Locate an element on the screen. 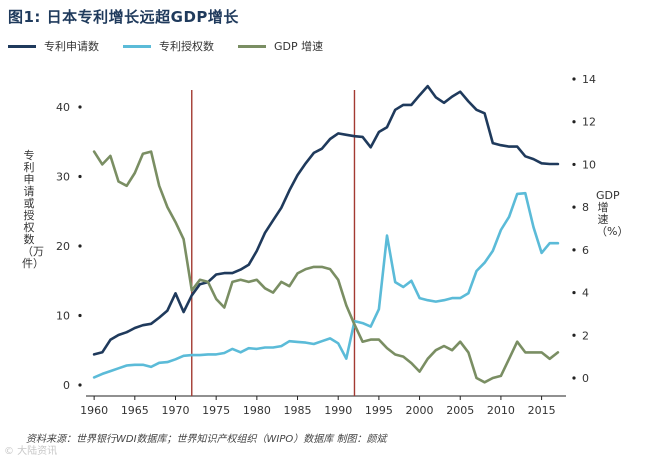 This screenshot has height=458, width=651. legend-item-applications: 专利申请数 is located at coordinates (53, 46).